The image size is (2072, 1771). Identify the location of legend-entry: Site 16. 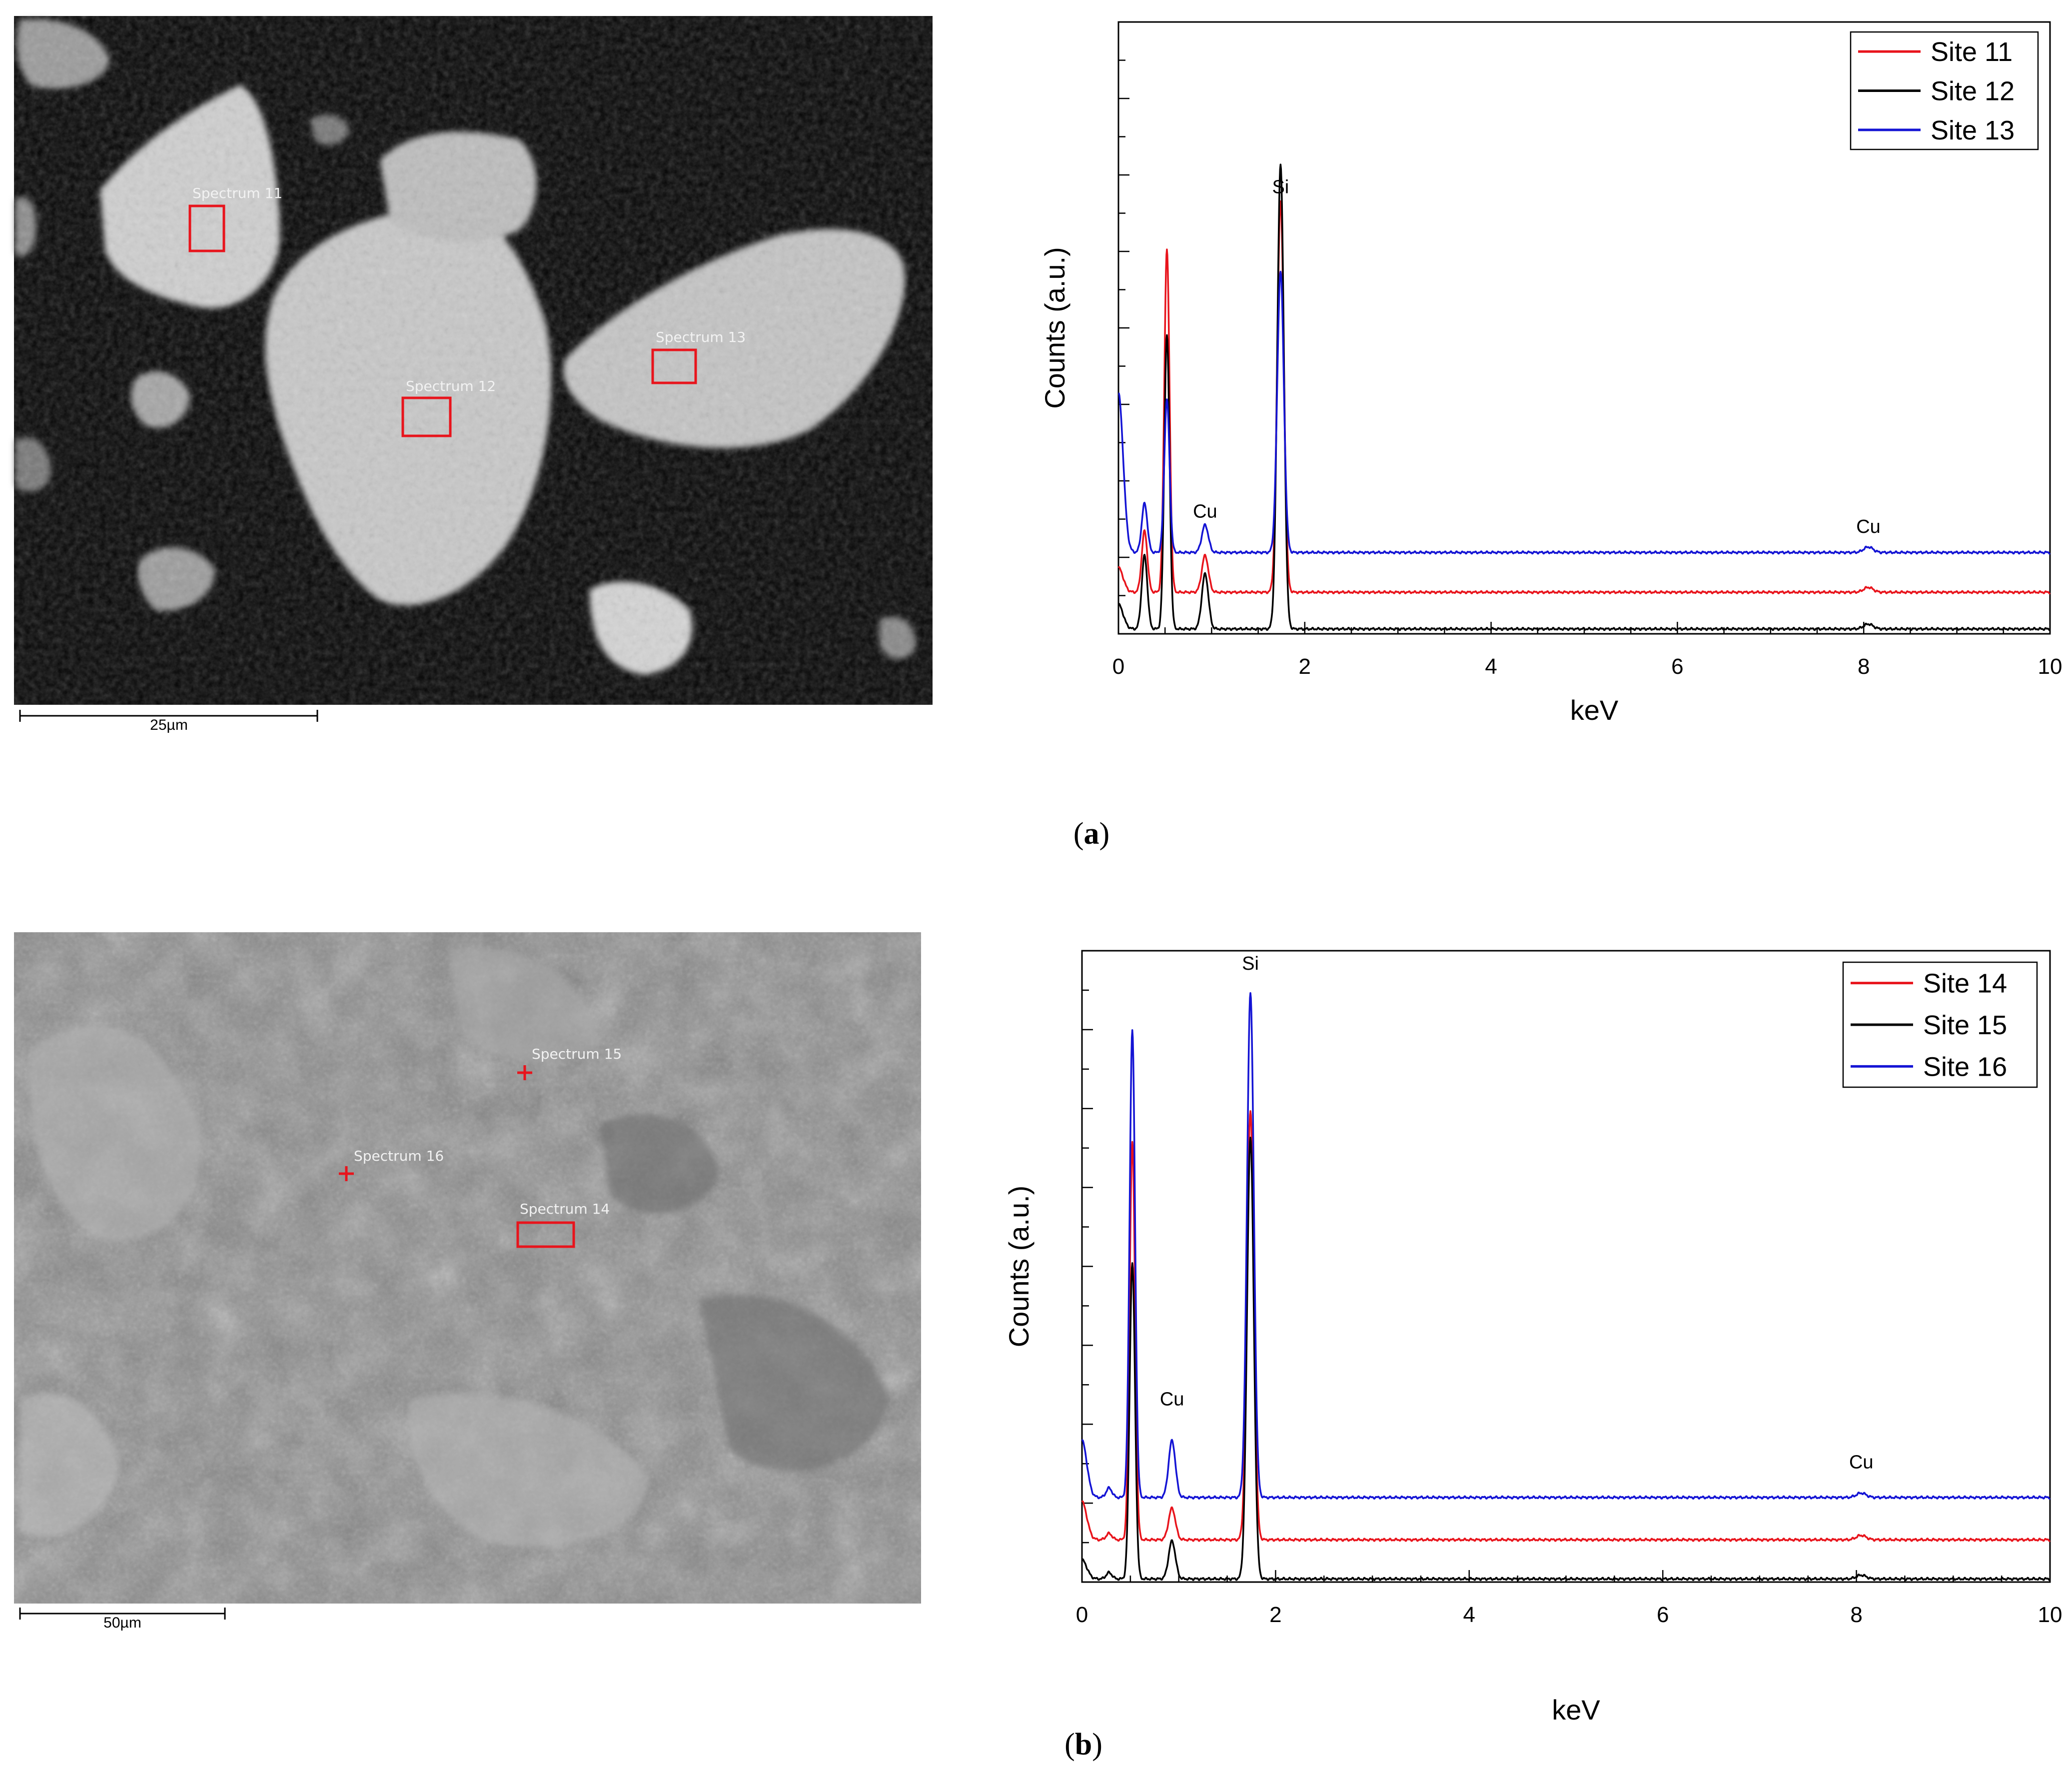
(1965, 1067).